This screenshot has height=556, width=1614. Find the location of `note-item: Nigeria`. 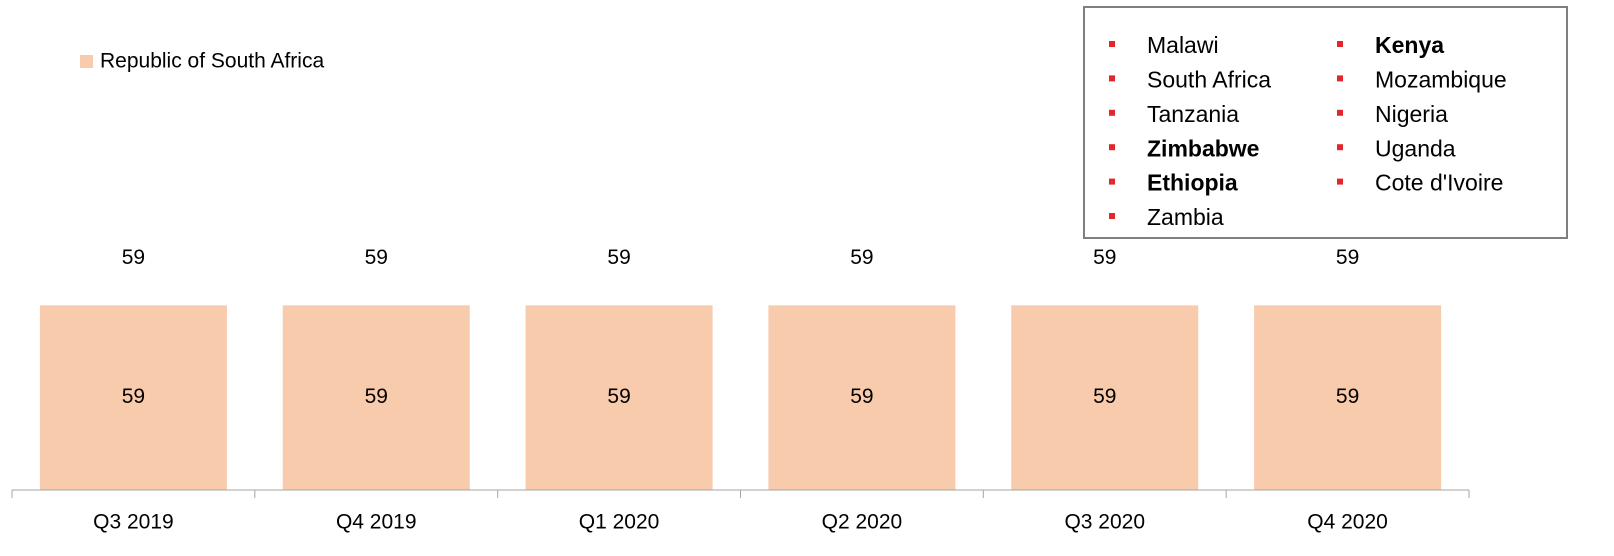

note-item: Nigeria is located at coordinates (1411, 114).